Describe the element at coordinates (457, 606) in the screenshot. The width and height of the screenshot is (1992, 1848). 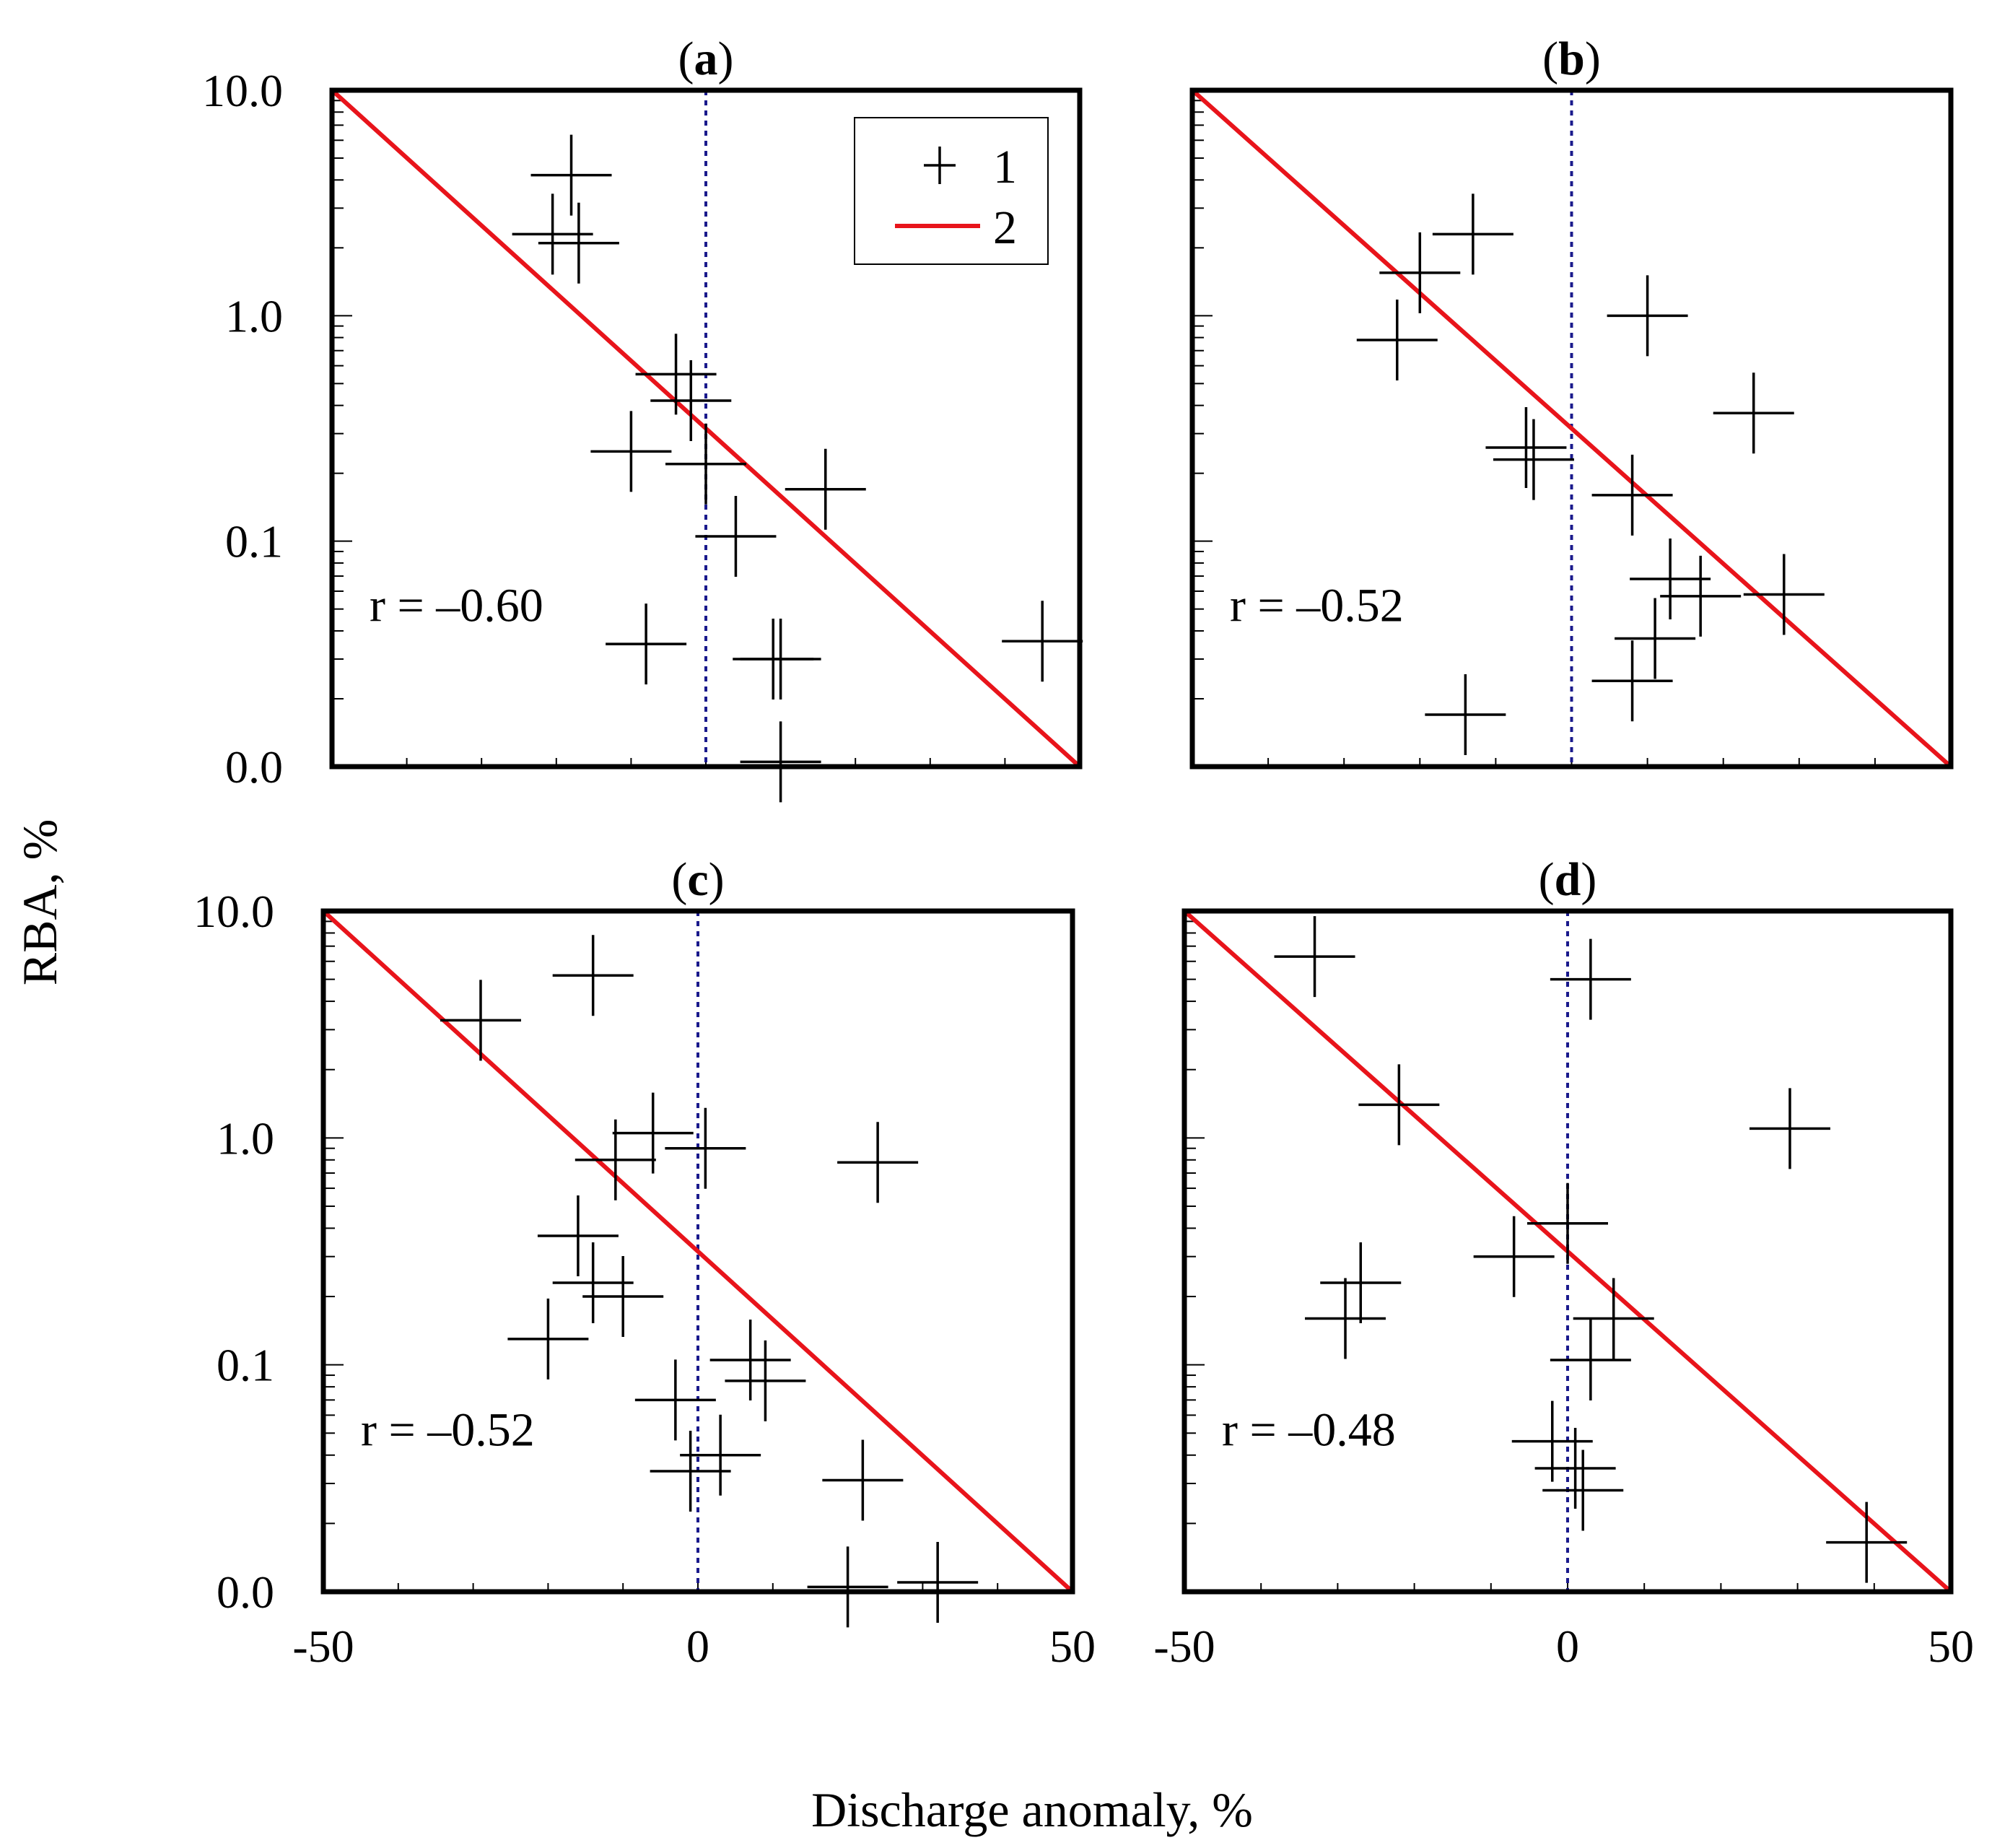
I see `correlation-annotation: r = –0.60` at that location.